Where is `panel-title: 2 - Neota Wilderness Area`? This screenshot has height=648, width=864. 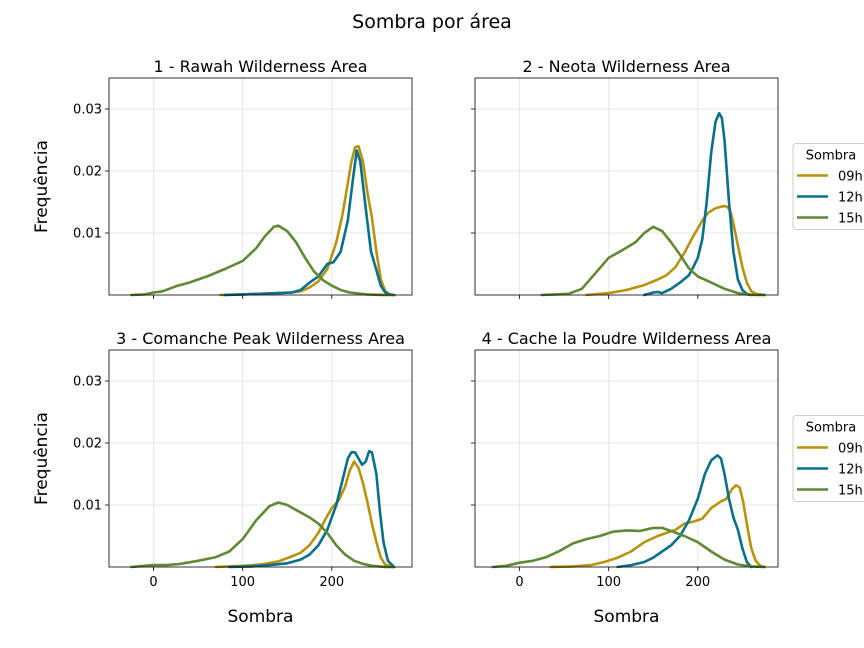 panel-title: 2 - Neota Wilderness Area is located at coordinates (626, 66).